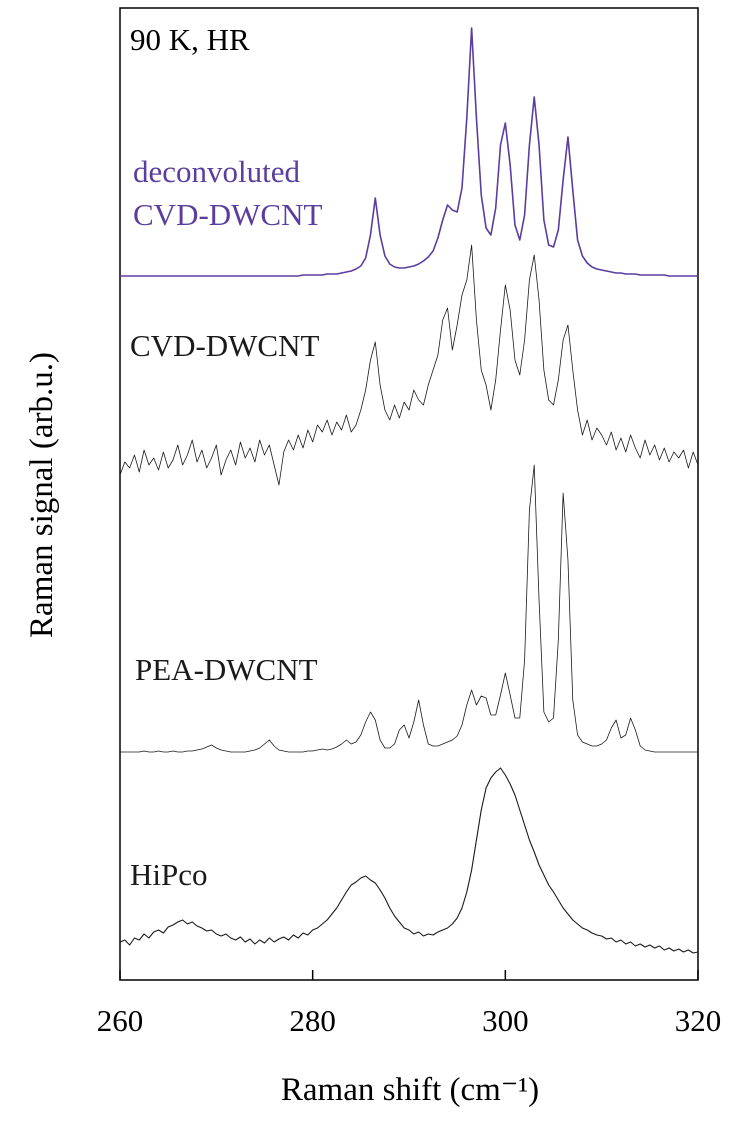  I want to click on series-label: CVD-DWCNT, so click(225, 345).